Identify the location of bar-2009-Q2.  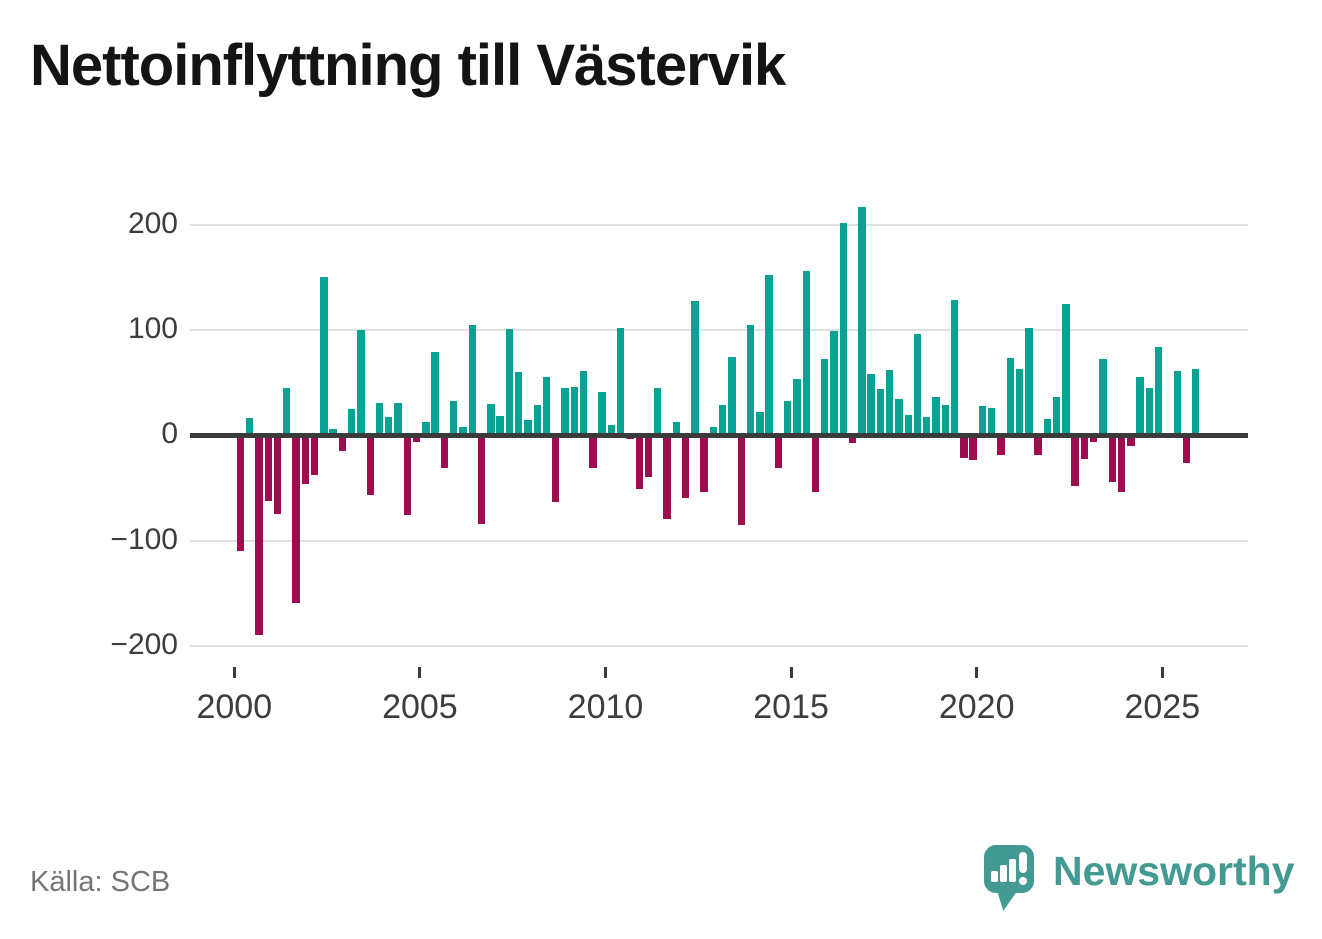
(583, 403).